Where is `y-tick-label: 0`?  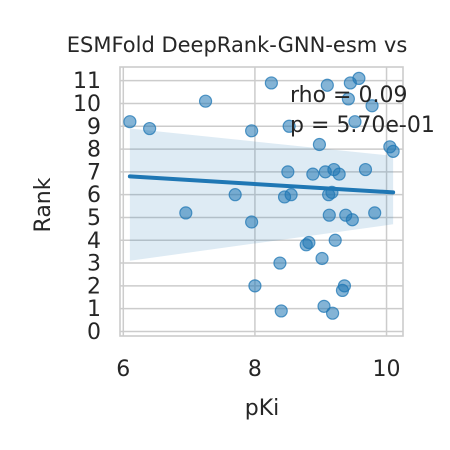
y-tick-label: 0 is located at coordinates (94, 332).